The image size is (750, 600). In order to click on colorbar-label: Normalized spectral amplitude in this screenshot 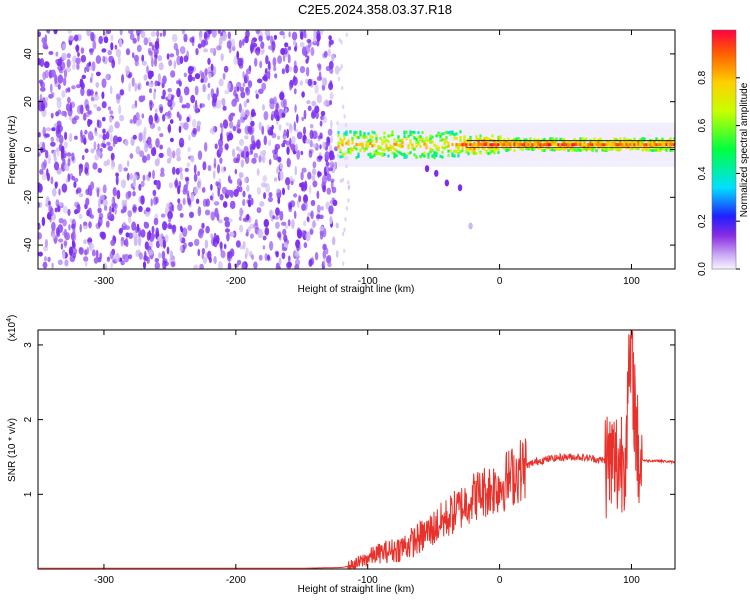, I will do `click(744, 149)`.